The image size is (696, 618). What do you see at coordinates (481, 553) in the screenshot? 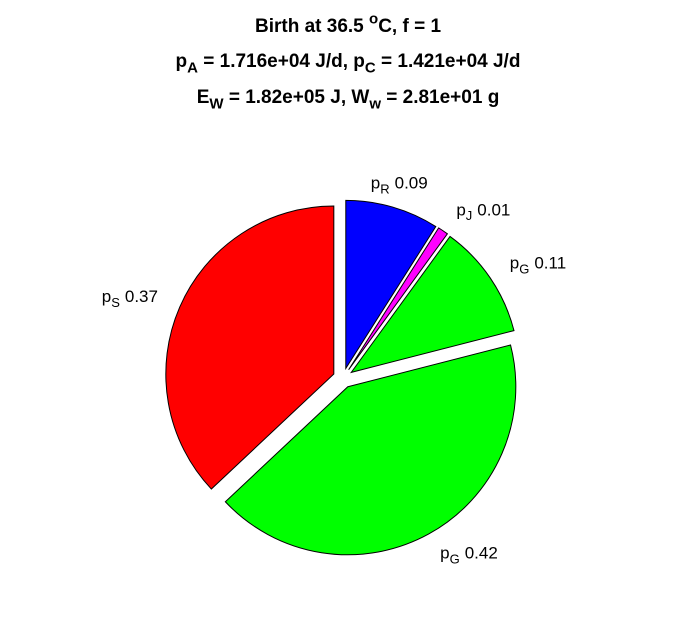
I see `value-label: 0.42` at bounding box center [481, 553].